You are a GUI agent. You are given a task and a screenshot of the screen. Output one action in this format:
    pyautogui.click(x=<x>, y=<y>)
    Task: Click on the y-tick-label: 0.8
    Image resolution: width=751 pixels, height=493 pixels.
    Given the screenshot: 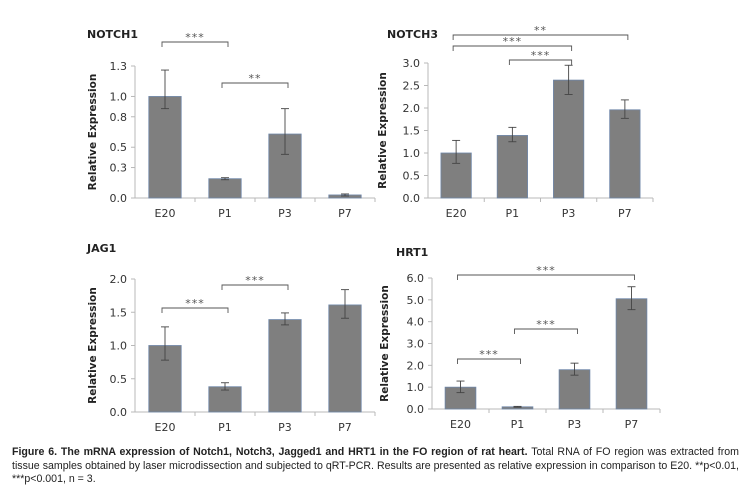 What is the action you would take?
    pyautogui.click(x=119, y=117)
    